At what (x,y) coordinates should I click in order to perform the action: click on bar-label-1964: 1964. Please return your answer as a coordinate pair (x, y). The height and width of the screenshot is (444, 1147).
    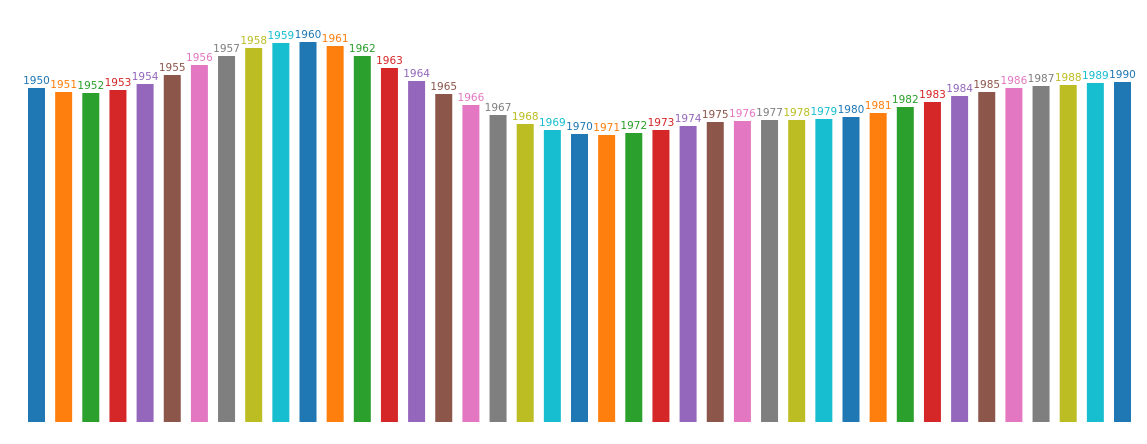
    Looking at the image, I should click on (416, 74).